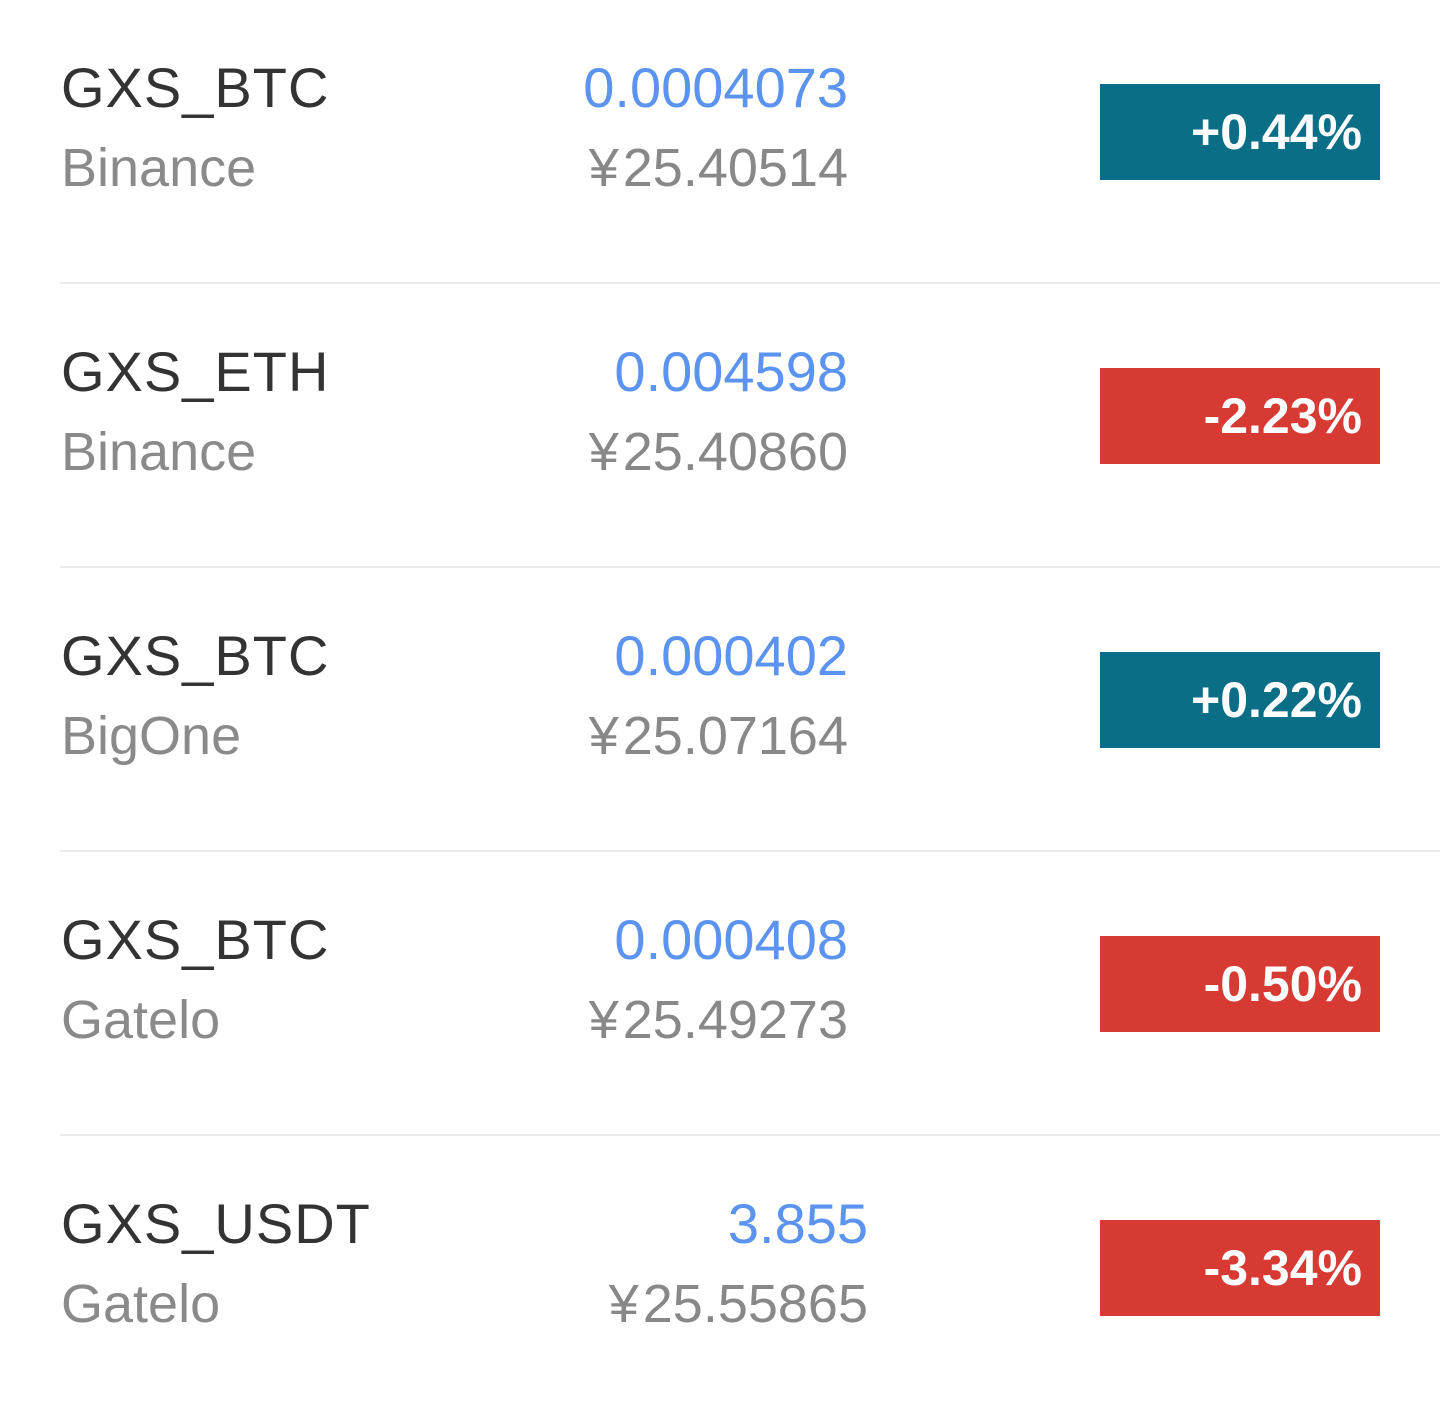 The image size is (1440, 1420). I want to click on last-price: 0.0004073, so click(715, 87).